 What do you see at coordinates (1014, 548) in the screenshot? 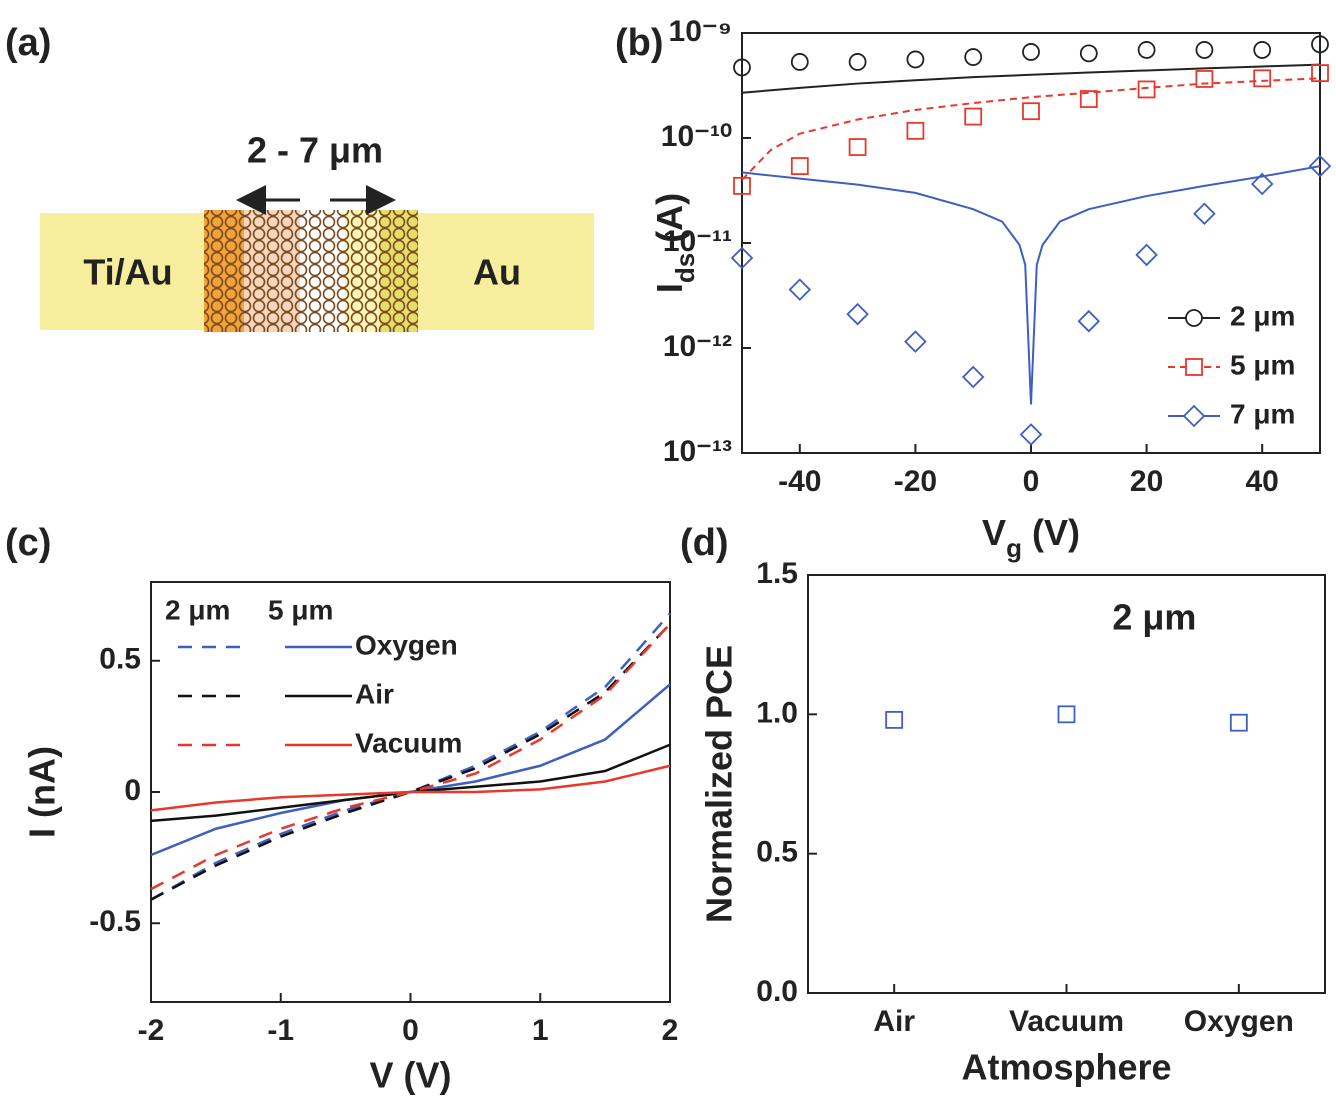
I see `axis-label-subscript: g` at bounding box center [1014, 548].